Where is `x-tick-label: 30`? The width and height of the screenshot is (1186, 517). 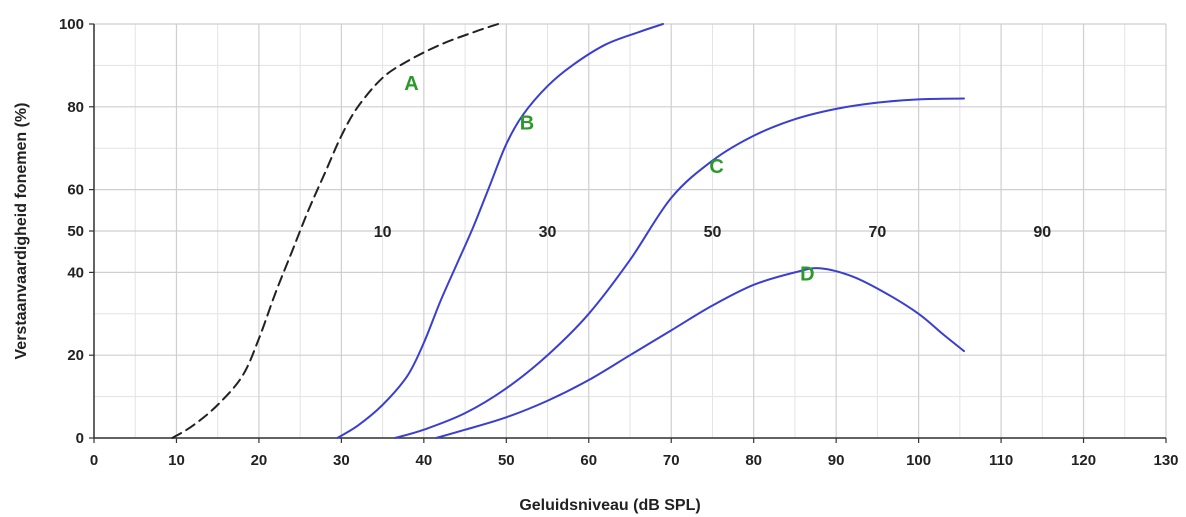
x-tick-label: 30 is located at coordinates (341, 460).